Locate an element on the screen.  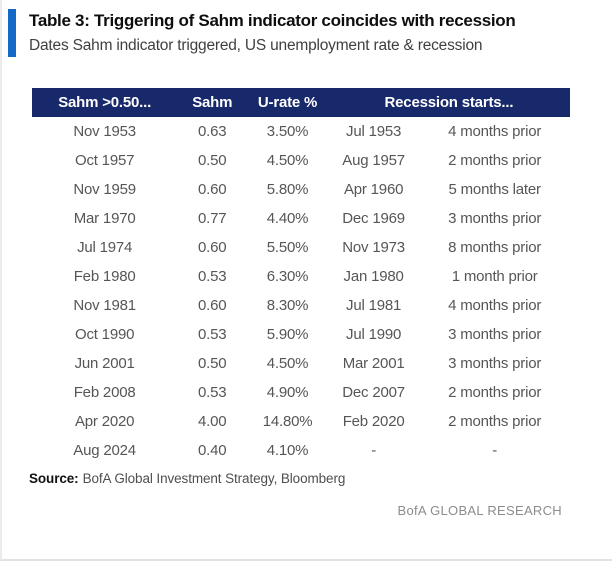
brand-line: BofA GLOBAL RESEARCH is located at coordinates (479, 510).